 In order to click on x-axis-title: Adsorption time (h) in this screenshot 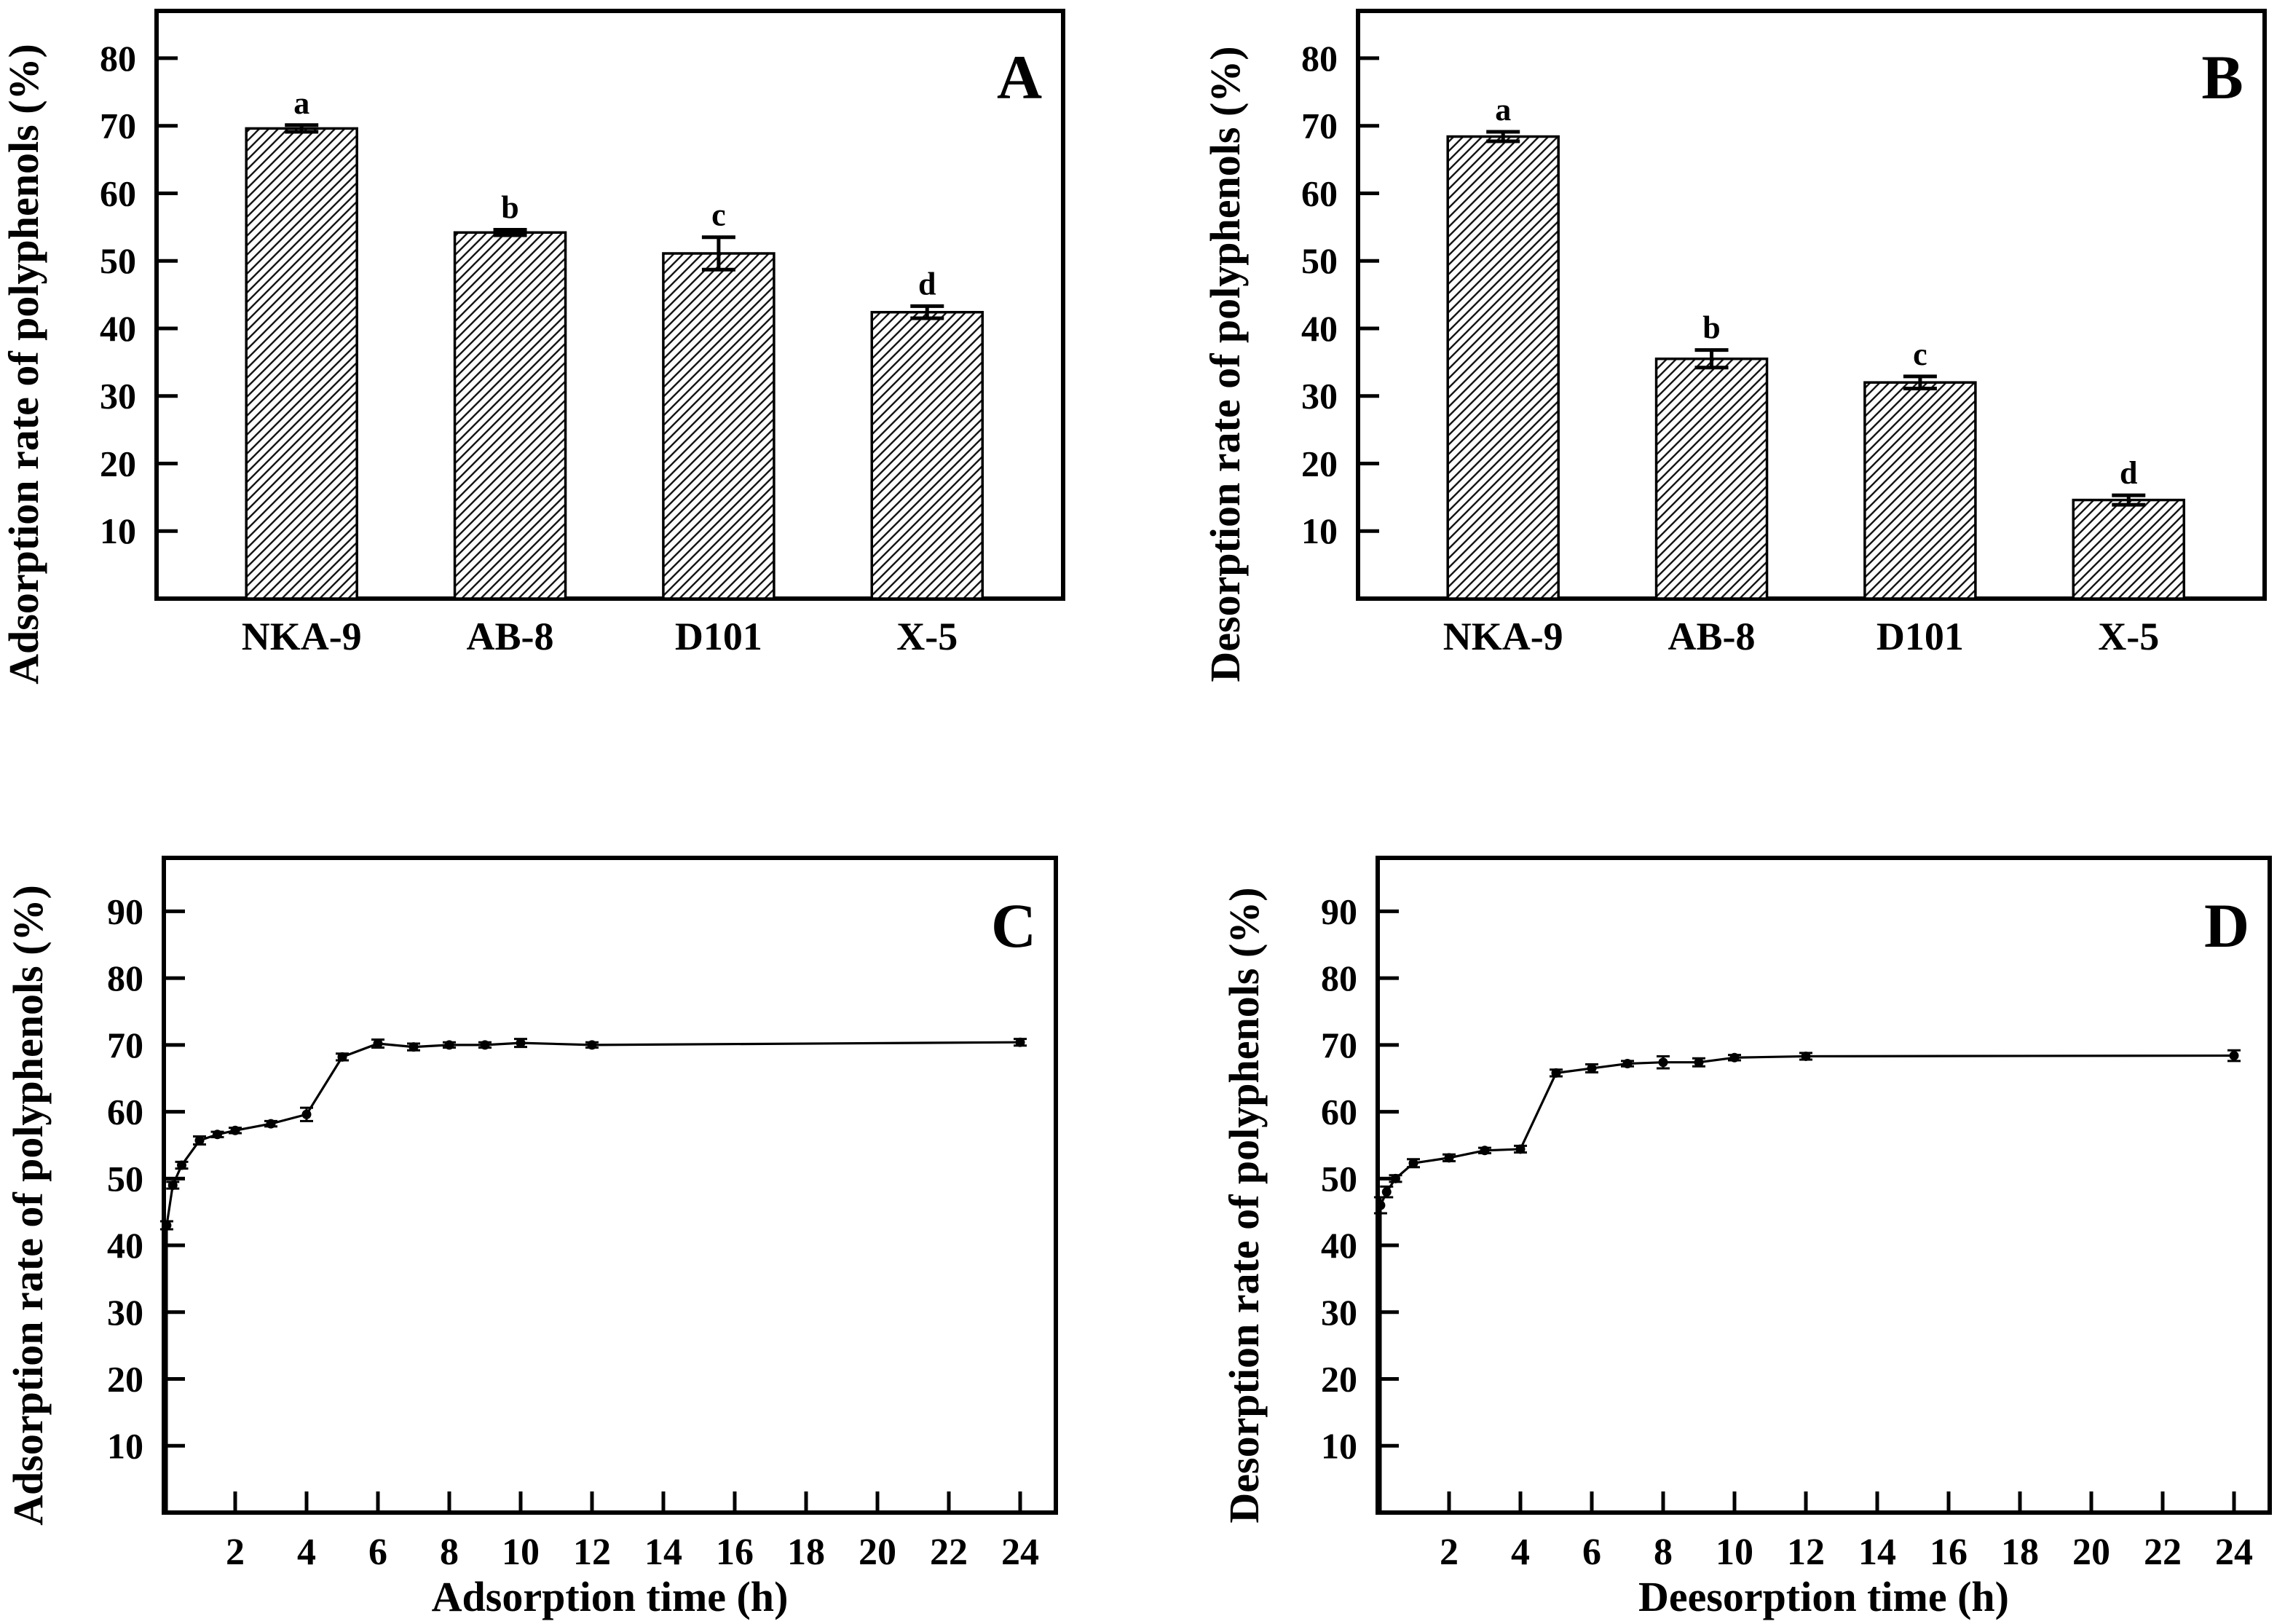, I will do `click(610, 1596)`.